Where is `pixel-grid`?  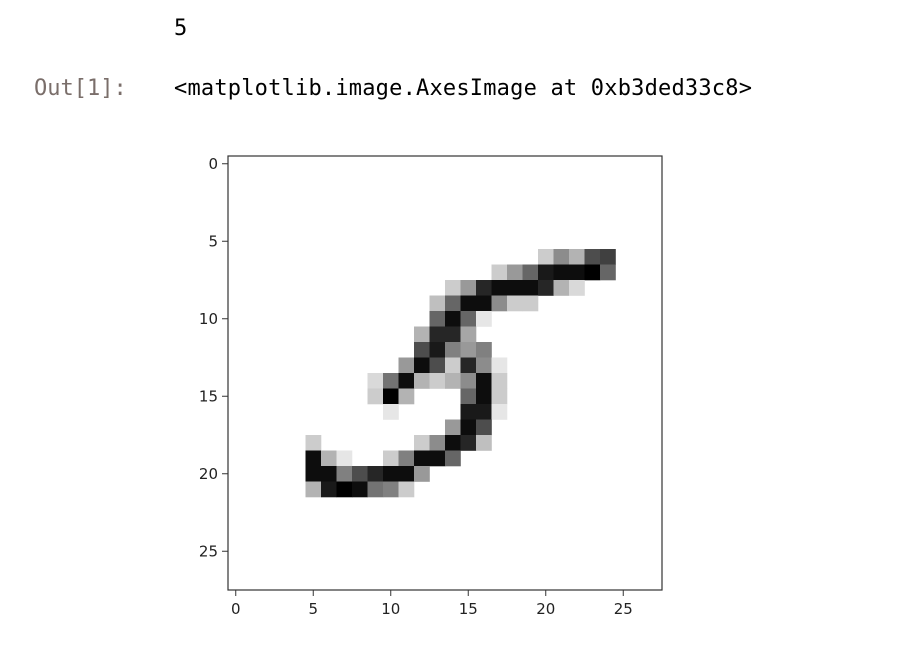 pixel-grid is located at coordinates (460, 373).